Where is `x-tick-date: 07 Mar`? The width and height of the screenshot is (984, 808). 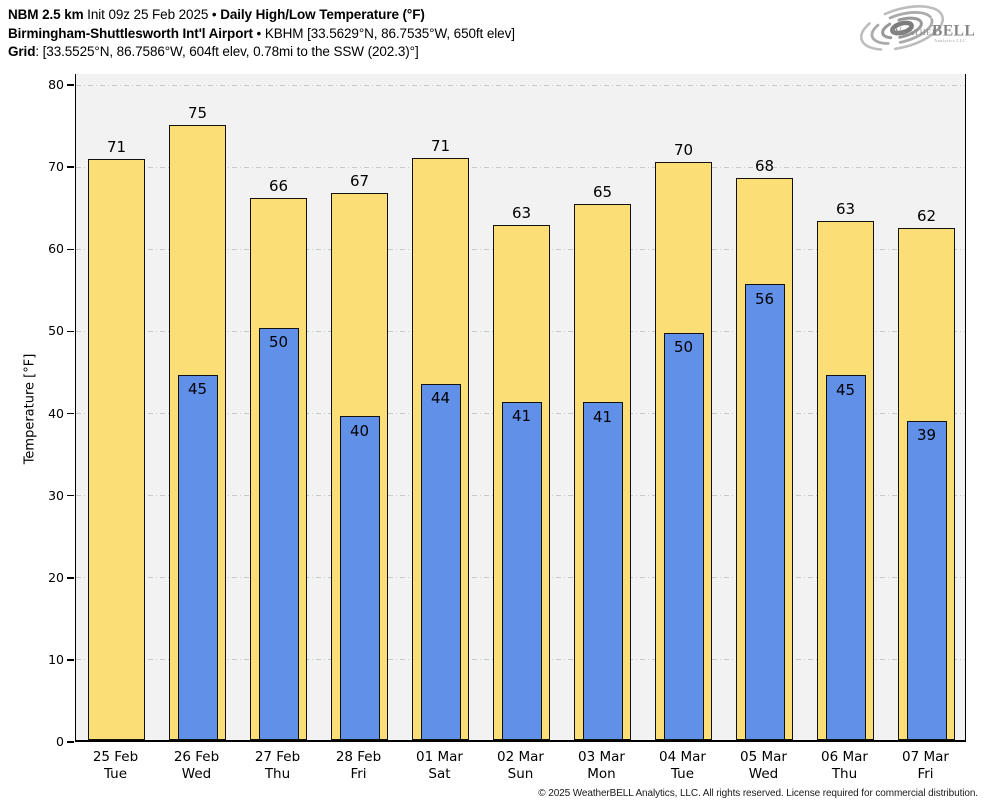
x-tick-date: 07 Mar is located at coordinates (925, 757).